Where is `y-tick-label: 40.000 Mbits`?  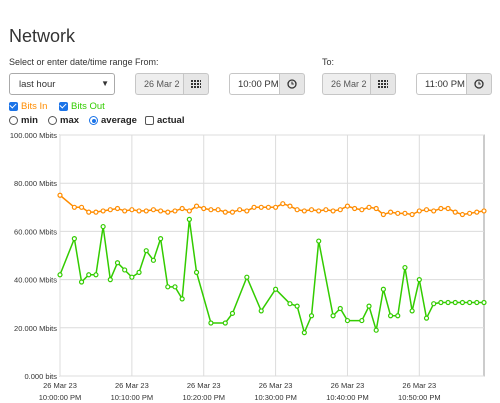
y-tick-label: 40.000 Mbits is located at coordinates (35, 280).